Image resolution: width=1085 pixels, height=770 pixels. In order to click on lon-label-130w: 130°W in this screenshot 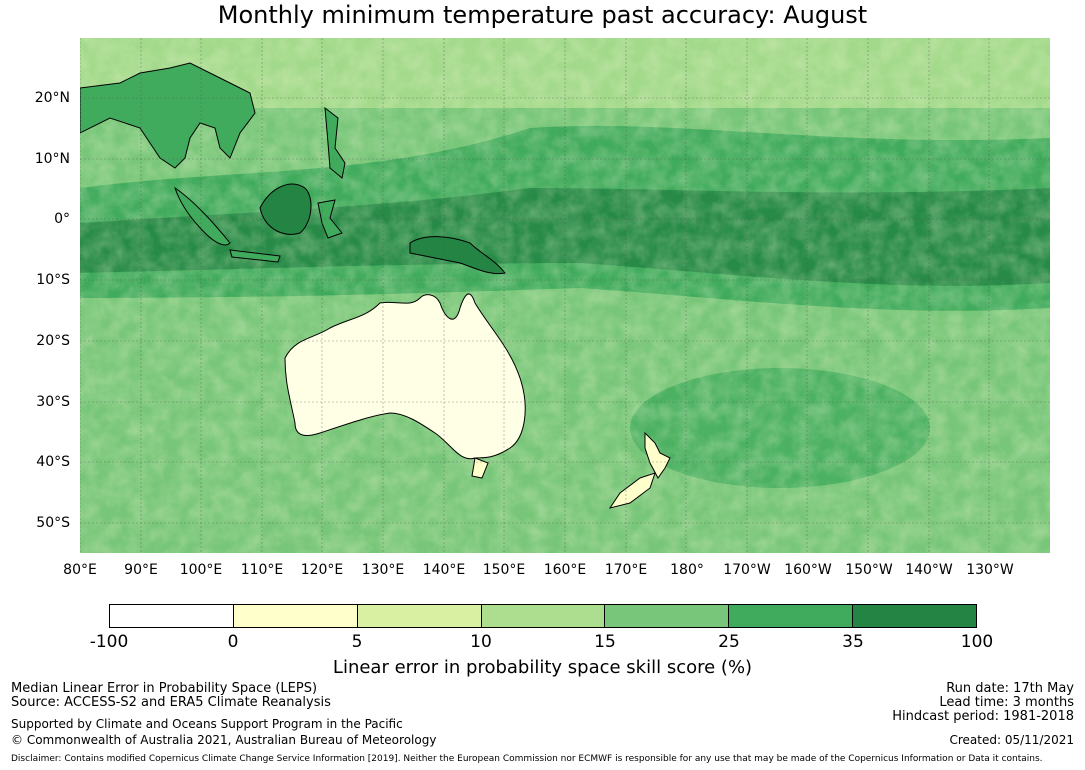, I will do `click(990, 570)`.